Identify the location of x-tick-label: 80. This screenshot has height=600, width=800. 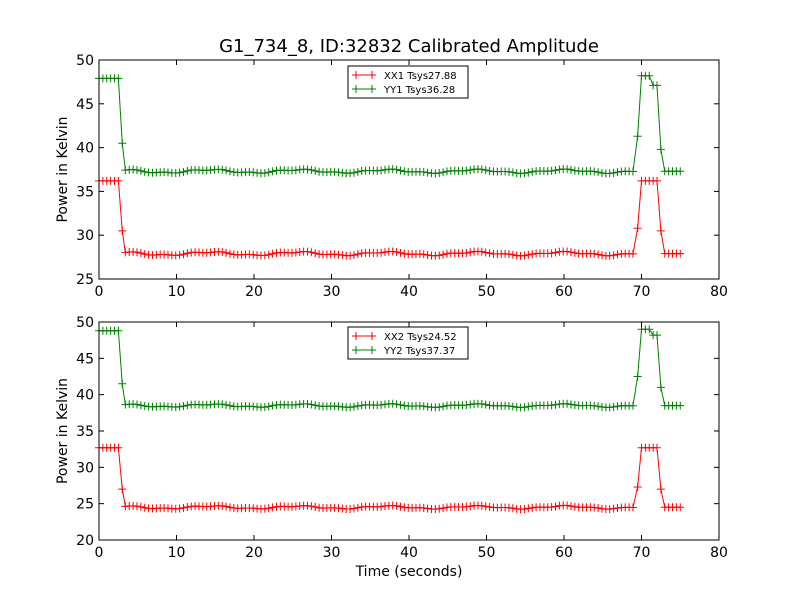
(719, 292).